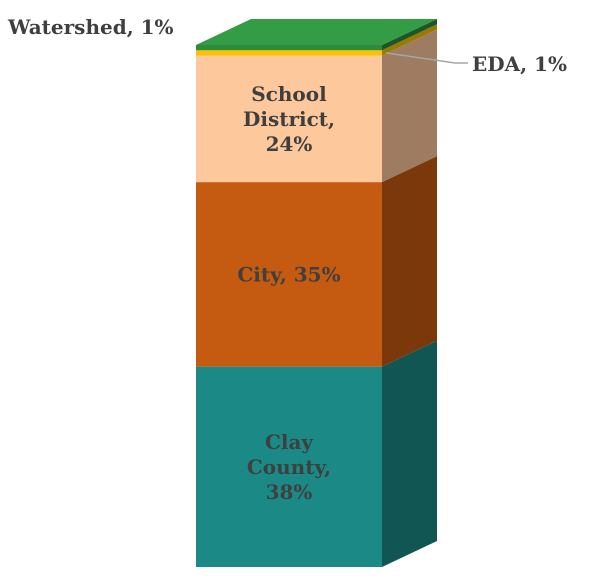 The height and width of the screenshot is (586, 595). I want to click on eda-leader-line, so click(426, 58).